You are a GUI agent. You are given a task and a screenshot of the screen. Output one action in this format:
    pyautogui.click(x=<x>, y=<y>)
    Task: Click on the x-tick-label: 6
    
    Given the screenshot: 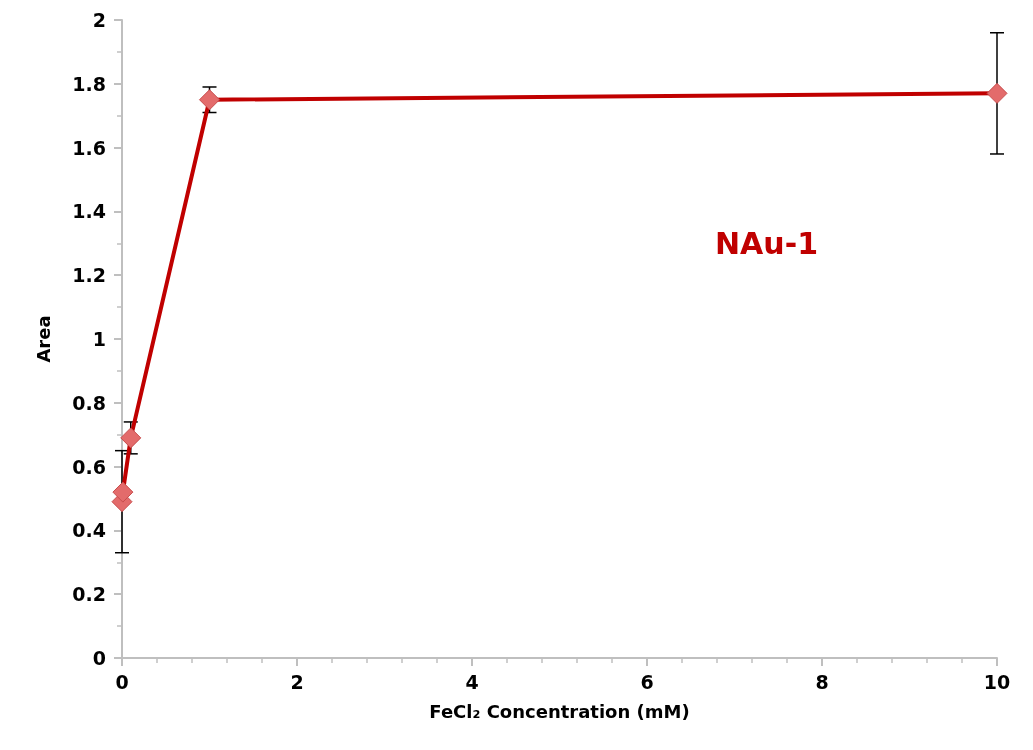 What is the action you would take?
    pyautogui.click(x=647, y=681)
    